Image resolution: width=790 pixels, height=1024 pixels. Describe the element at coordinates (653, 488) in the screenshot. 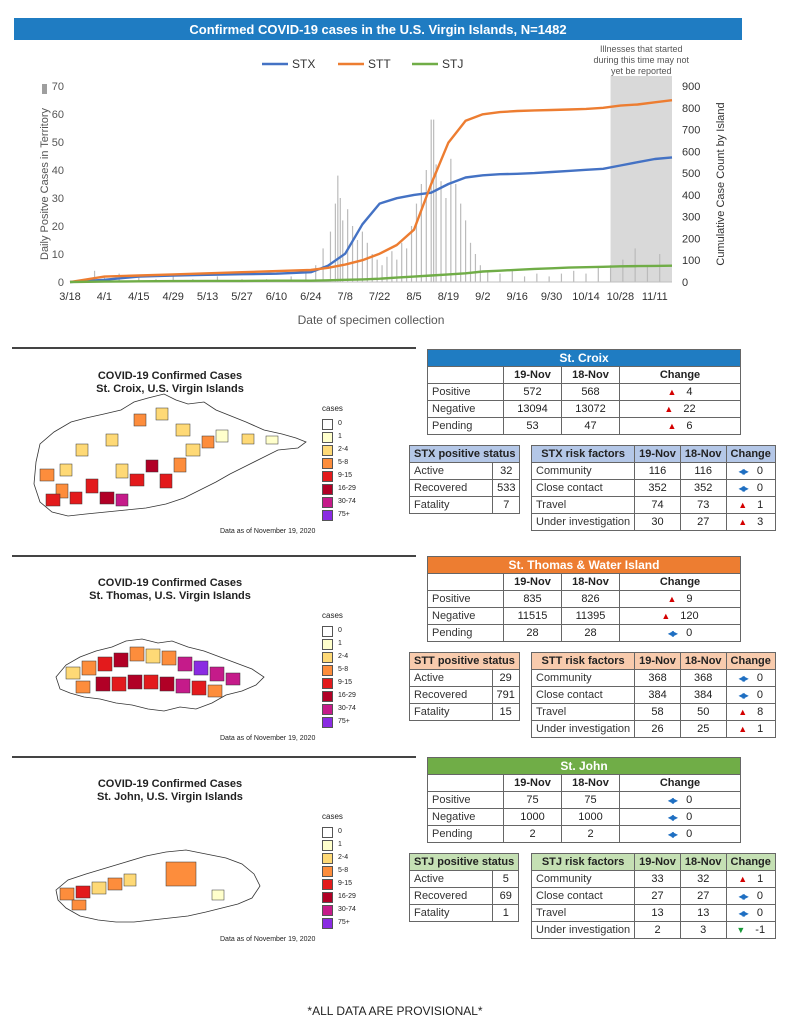

I see `table-row: Close contact 352 352 ◀▶ 0` at that location.